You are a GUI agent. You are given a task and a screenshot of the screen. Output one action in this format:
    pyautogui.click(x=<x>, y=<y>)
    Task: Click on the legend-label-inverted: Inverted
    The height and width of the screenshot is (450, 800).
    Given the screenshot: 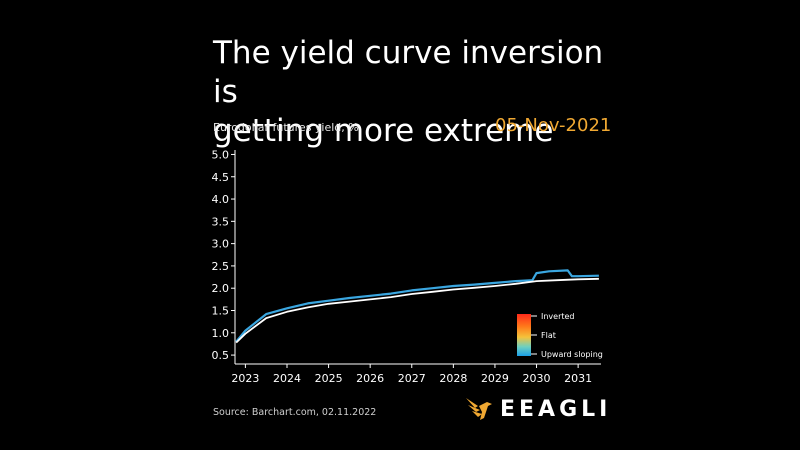 What is the action you would take?
    pyautogui.click(x=558, y=316)
    